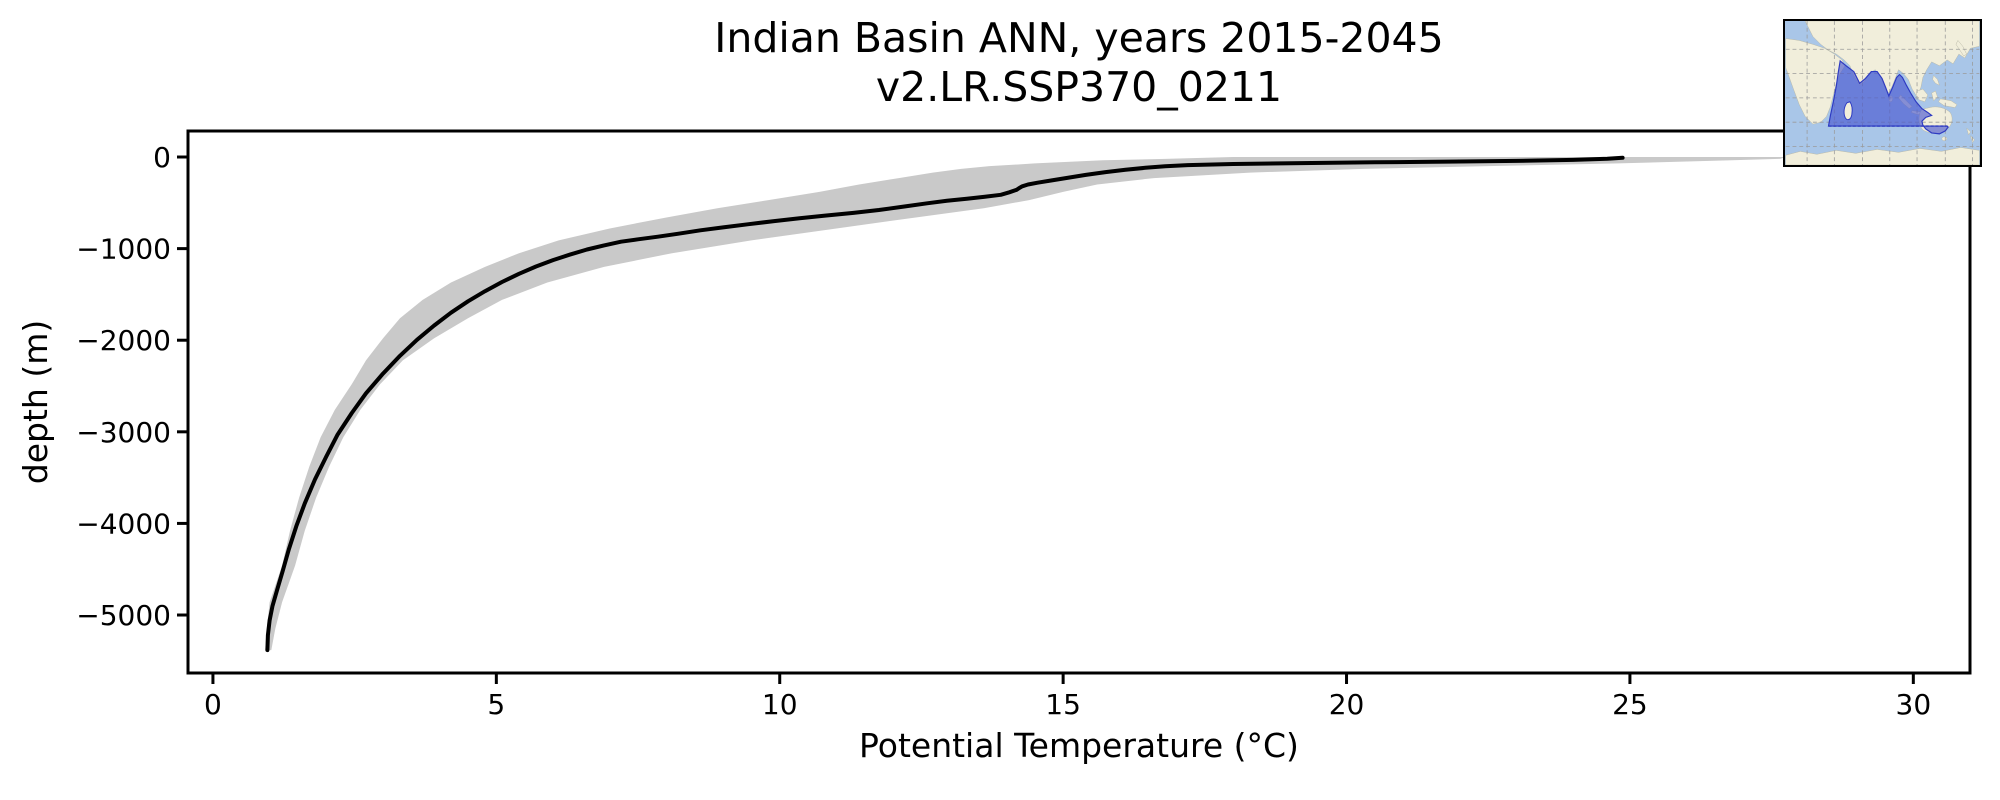 The width and height of the screenshot is (2000, 800). I want to click on y-tick-label: −3000, so click(123, 432).